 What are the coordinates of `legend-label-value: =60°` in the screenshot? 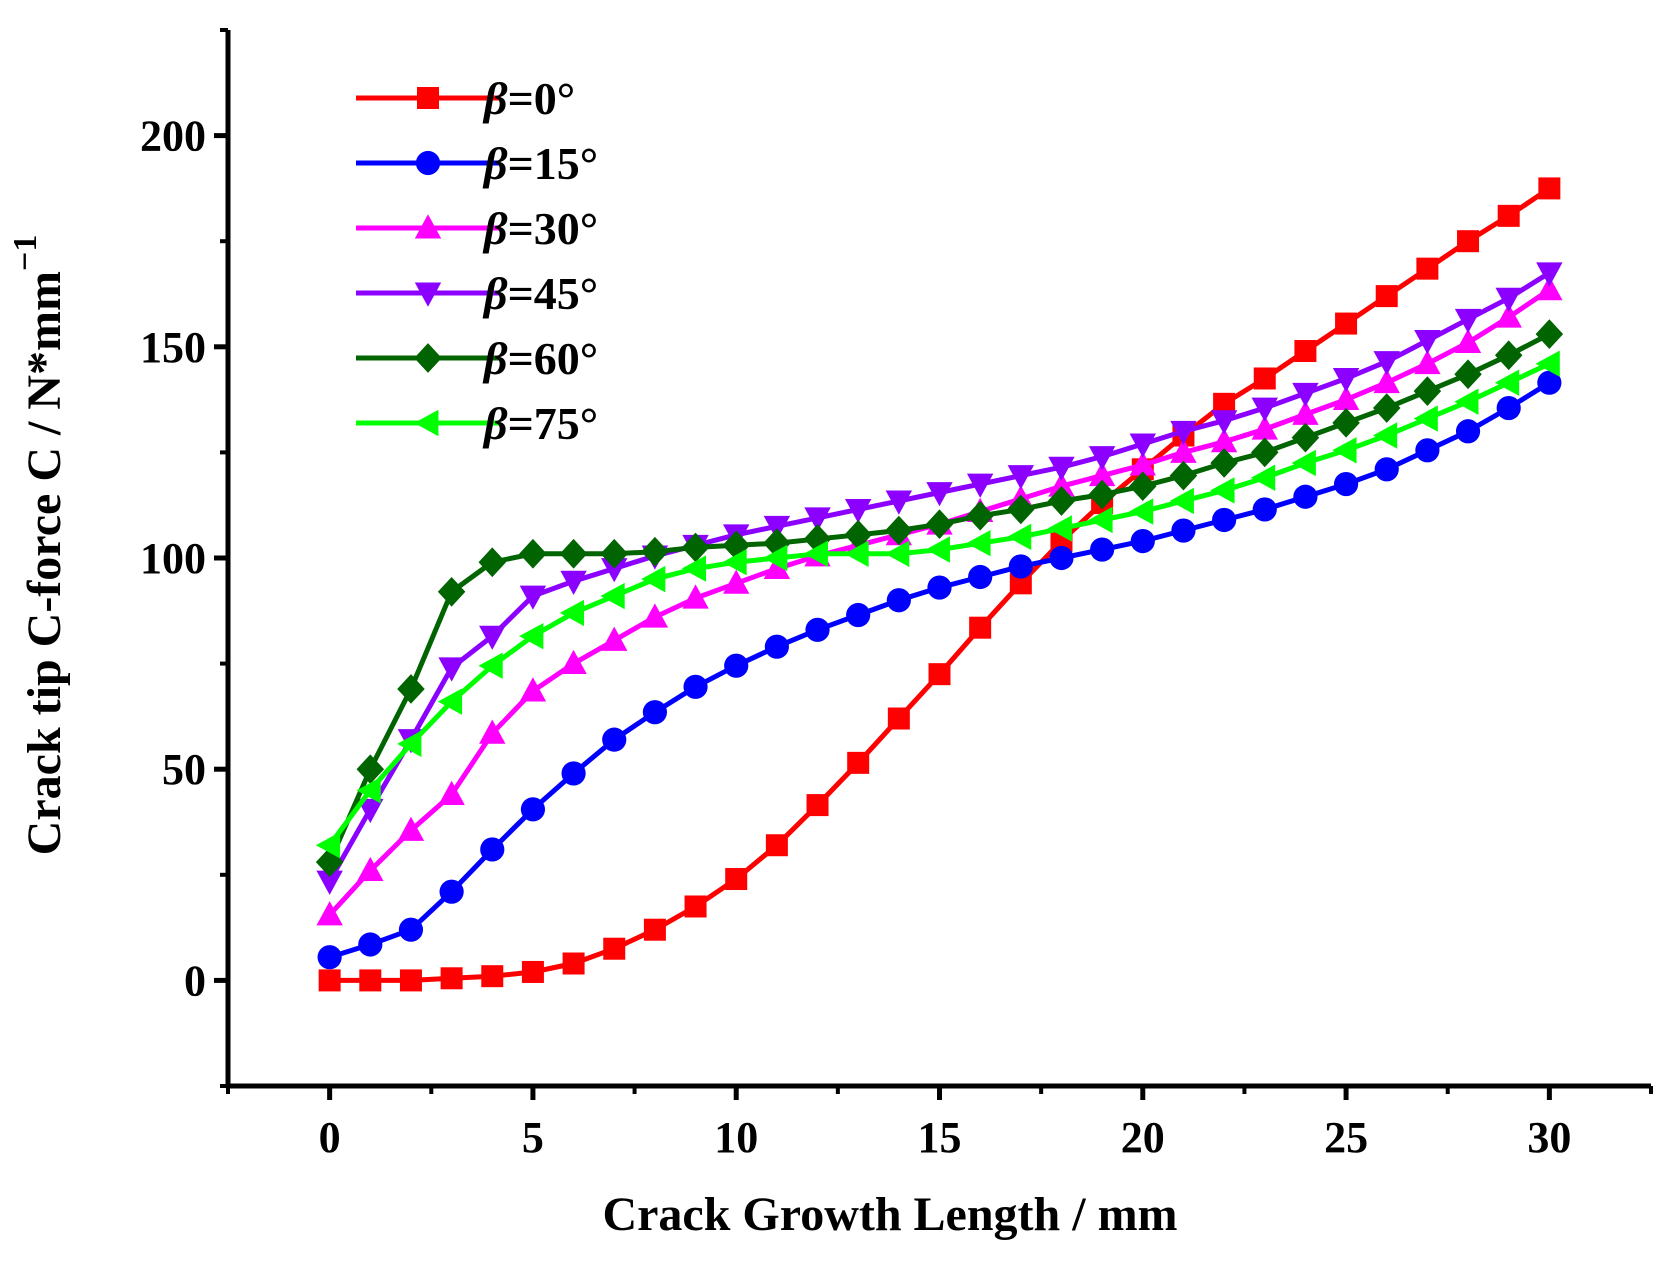 It's located at (553, 358).